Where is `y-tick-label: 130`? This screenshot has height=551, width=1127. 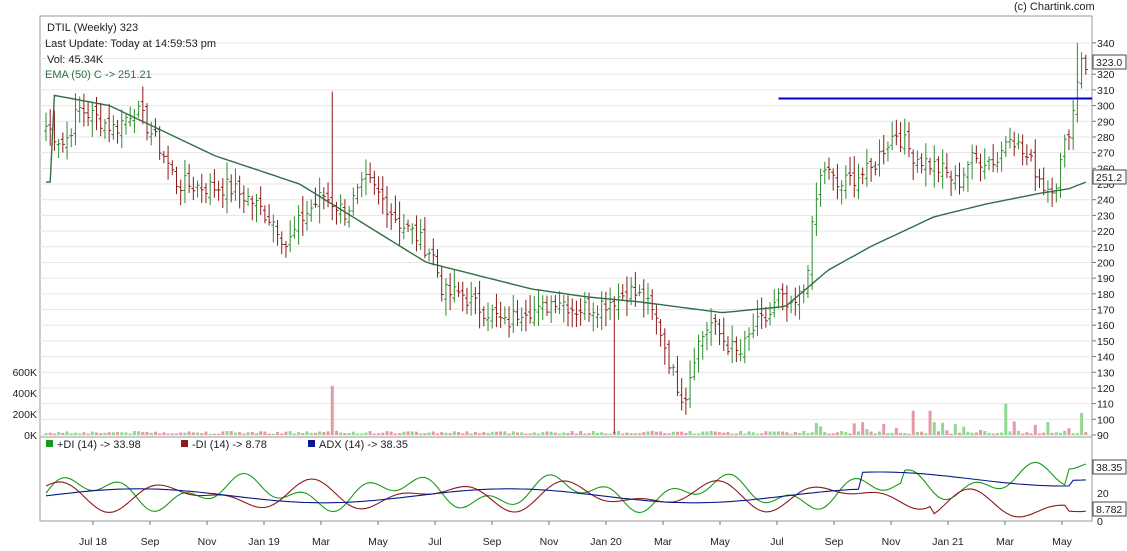 y-tick-label: 130 is located at coordinates (1106, 373).